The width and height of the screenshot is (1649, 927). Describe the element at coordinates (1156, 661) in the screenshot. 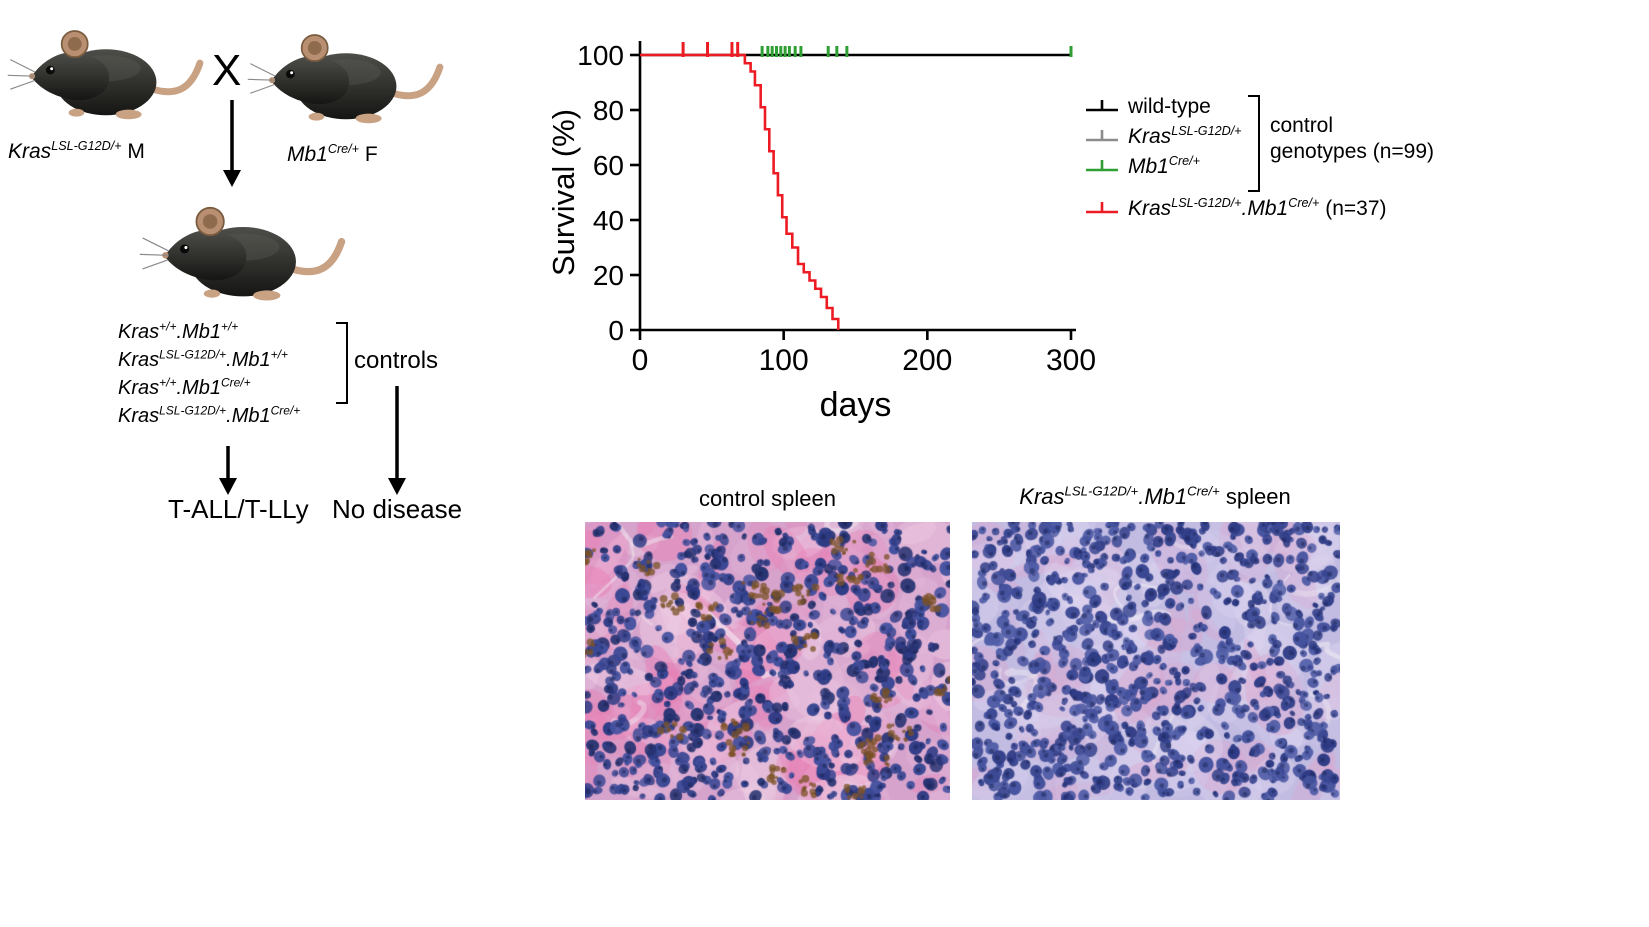

I see `histology-image-mutant-spleen` at that location.